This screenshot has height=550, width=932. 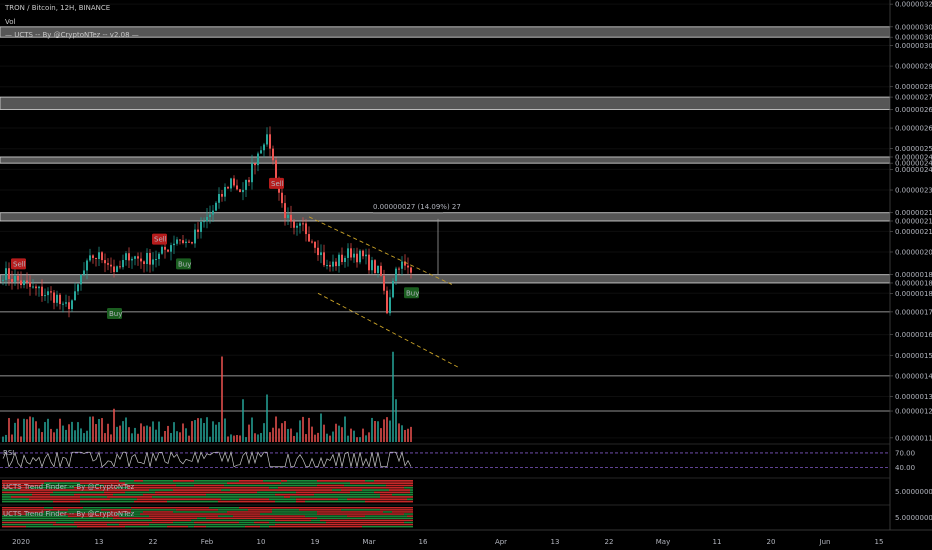 I want to click on sr-zone, so click(x=445, y=217).